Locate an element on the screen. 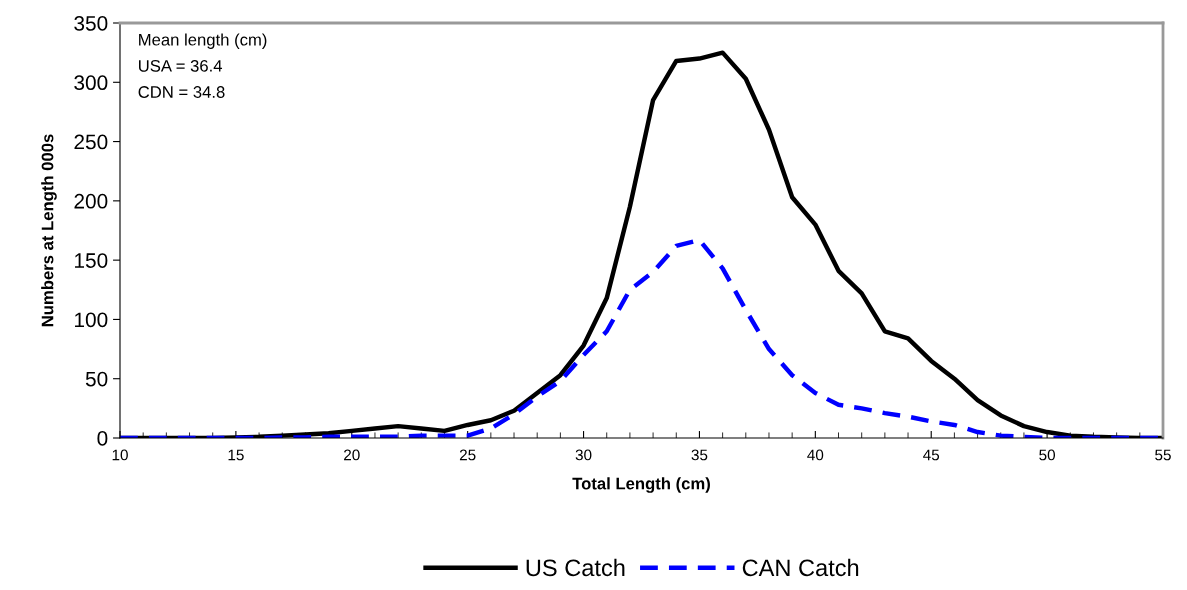 This screenshot has height=590, width=1187. x-tick-label: 30 is located at coordinates (583, 455).